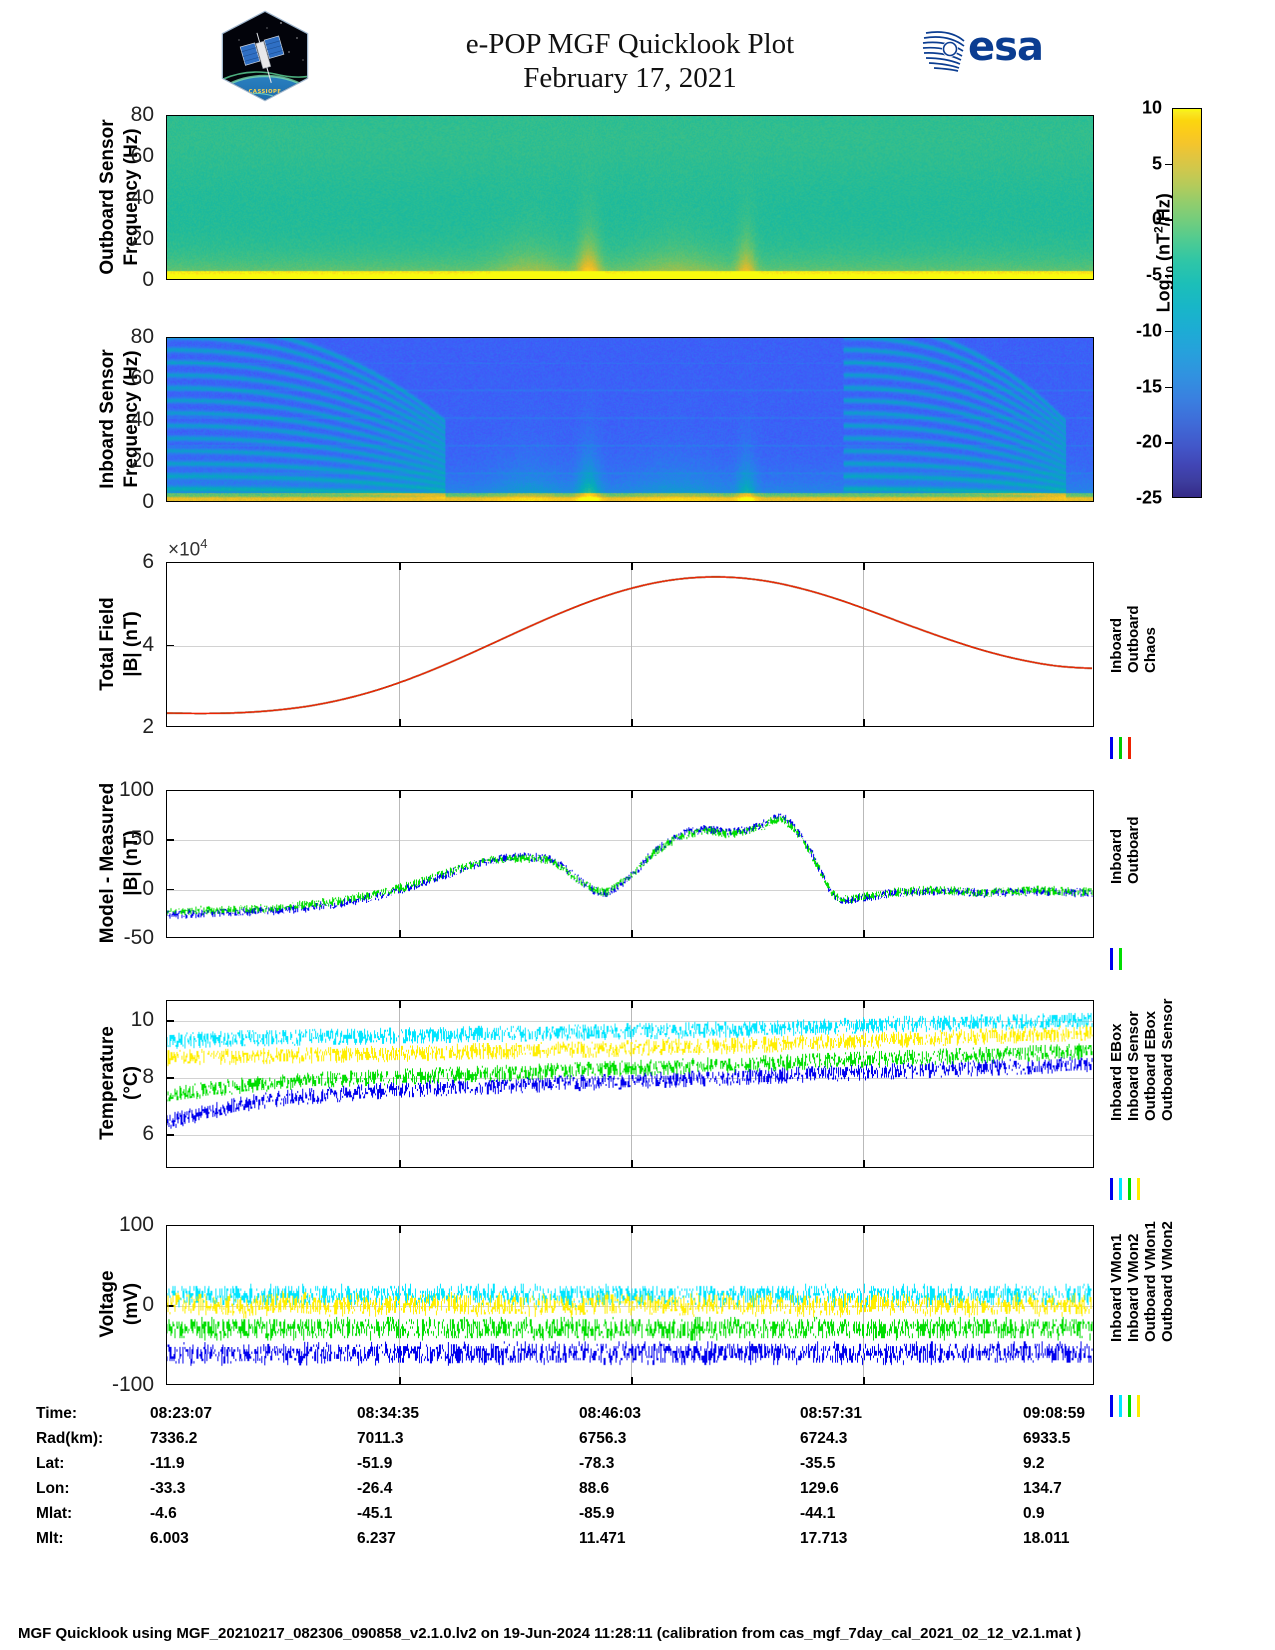 This screenshot has height=1650, width=1275. I want to click on model-measured-ytick: -50, so click(138, 937).